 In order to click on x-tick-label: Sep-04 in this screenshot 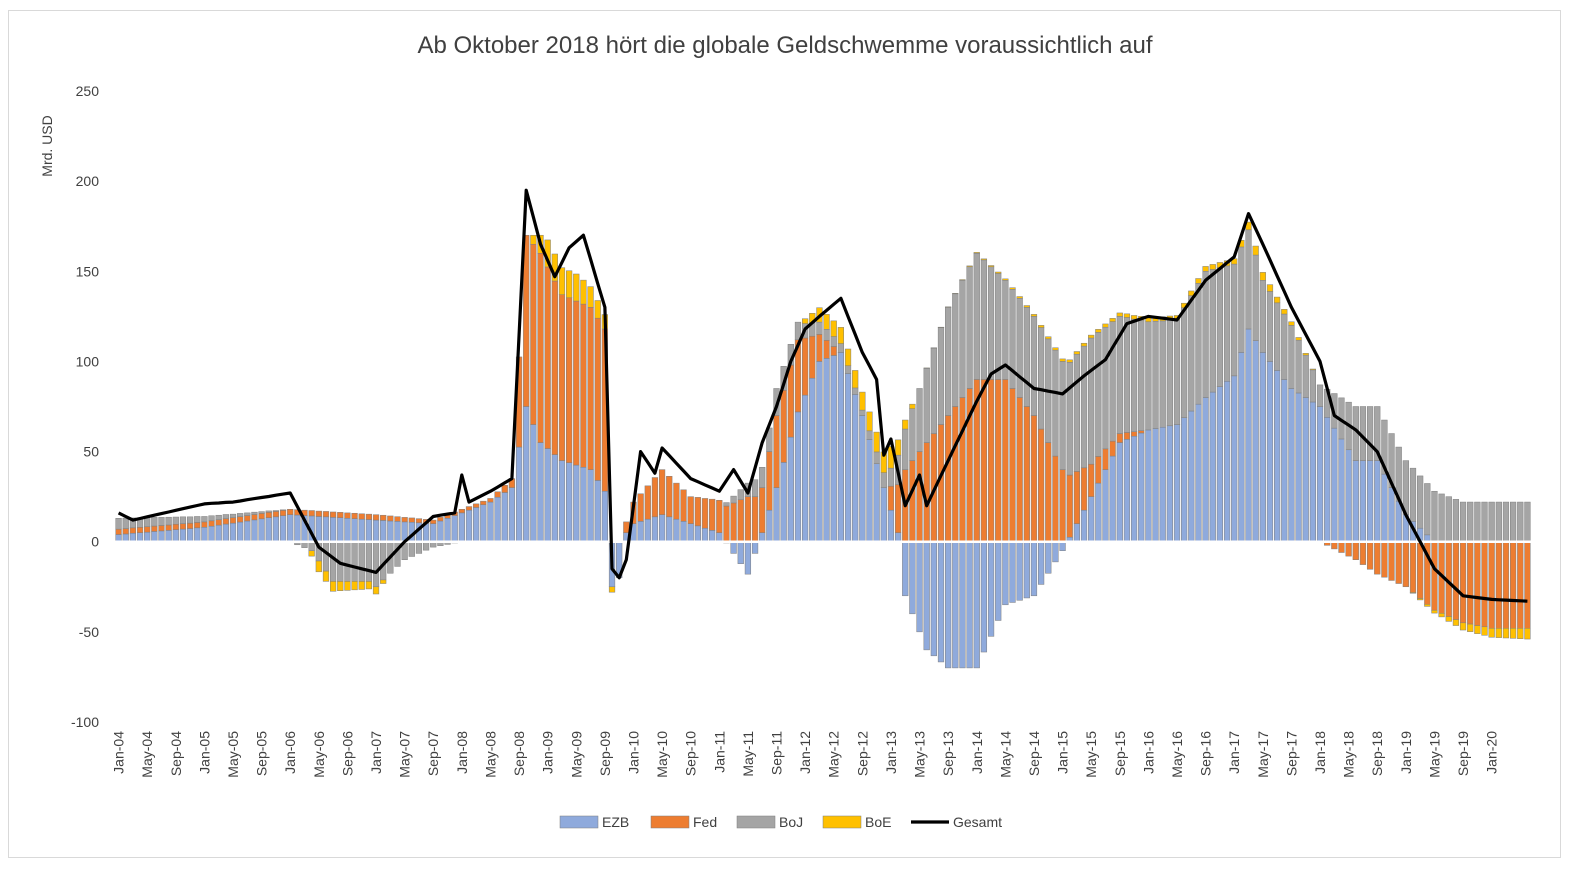, I will do `click(176, 753)`.